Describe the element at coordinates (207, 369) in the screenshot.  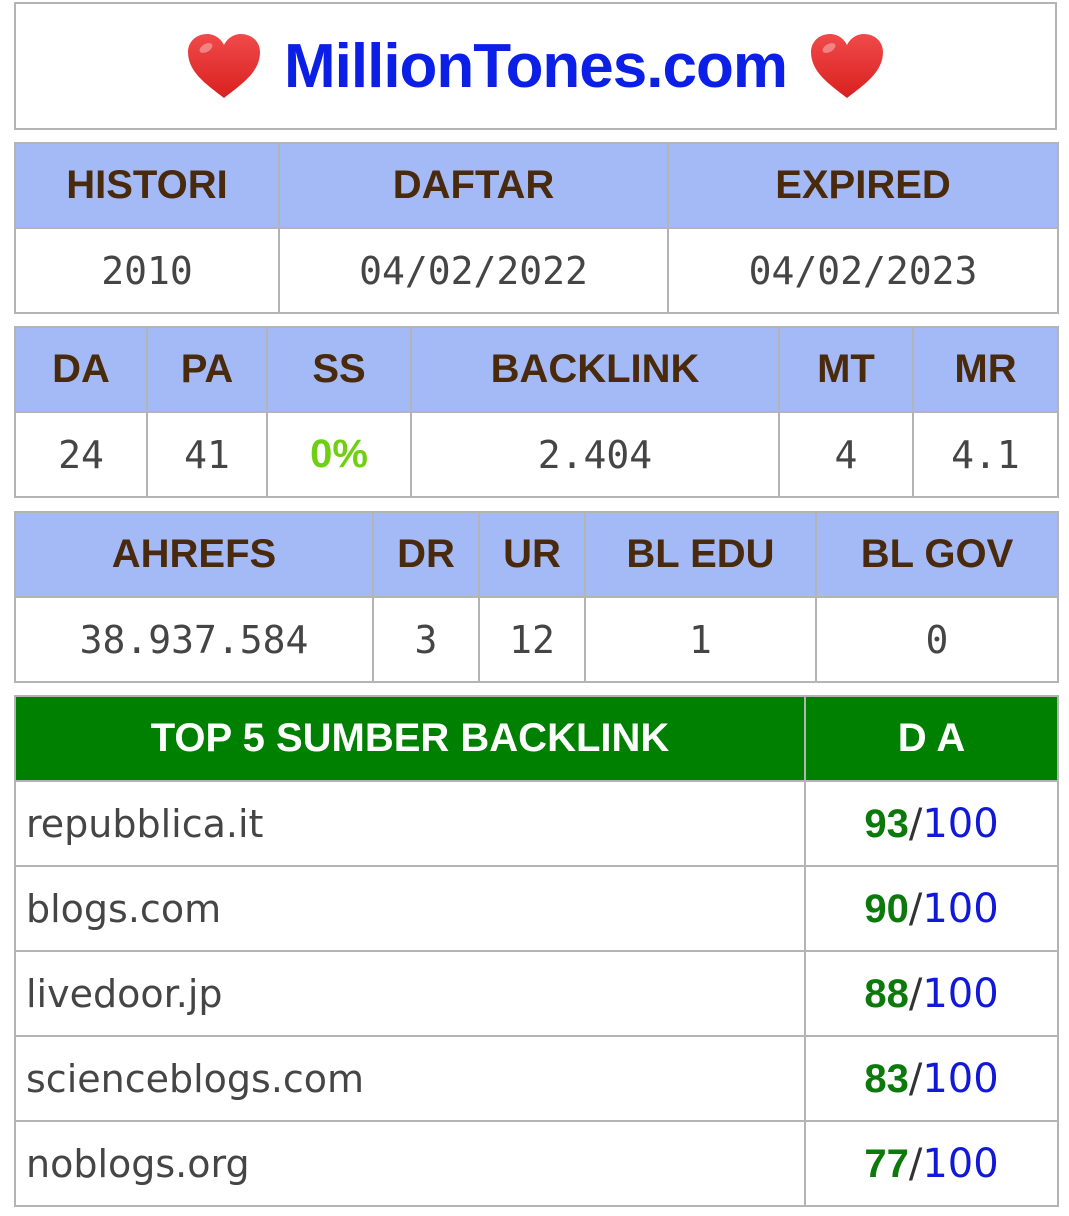
I see `pa-header: PA` at that location.